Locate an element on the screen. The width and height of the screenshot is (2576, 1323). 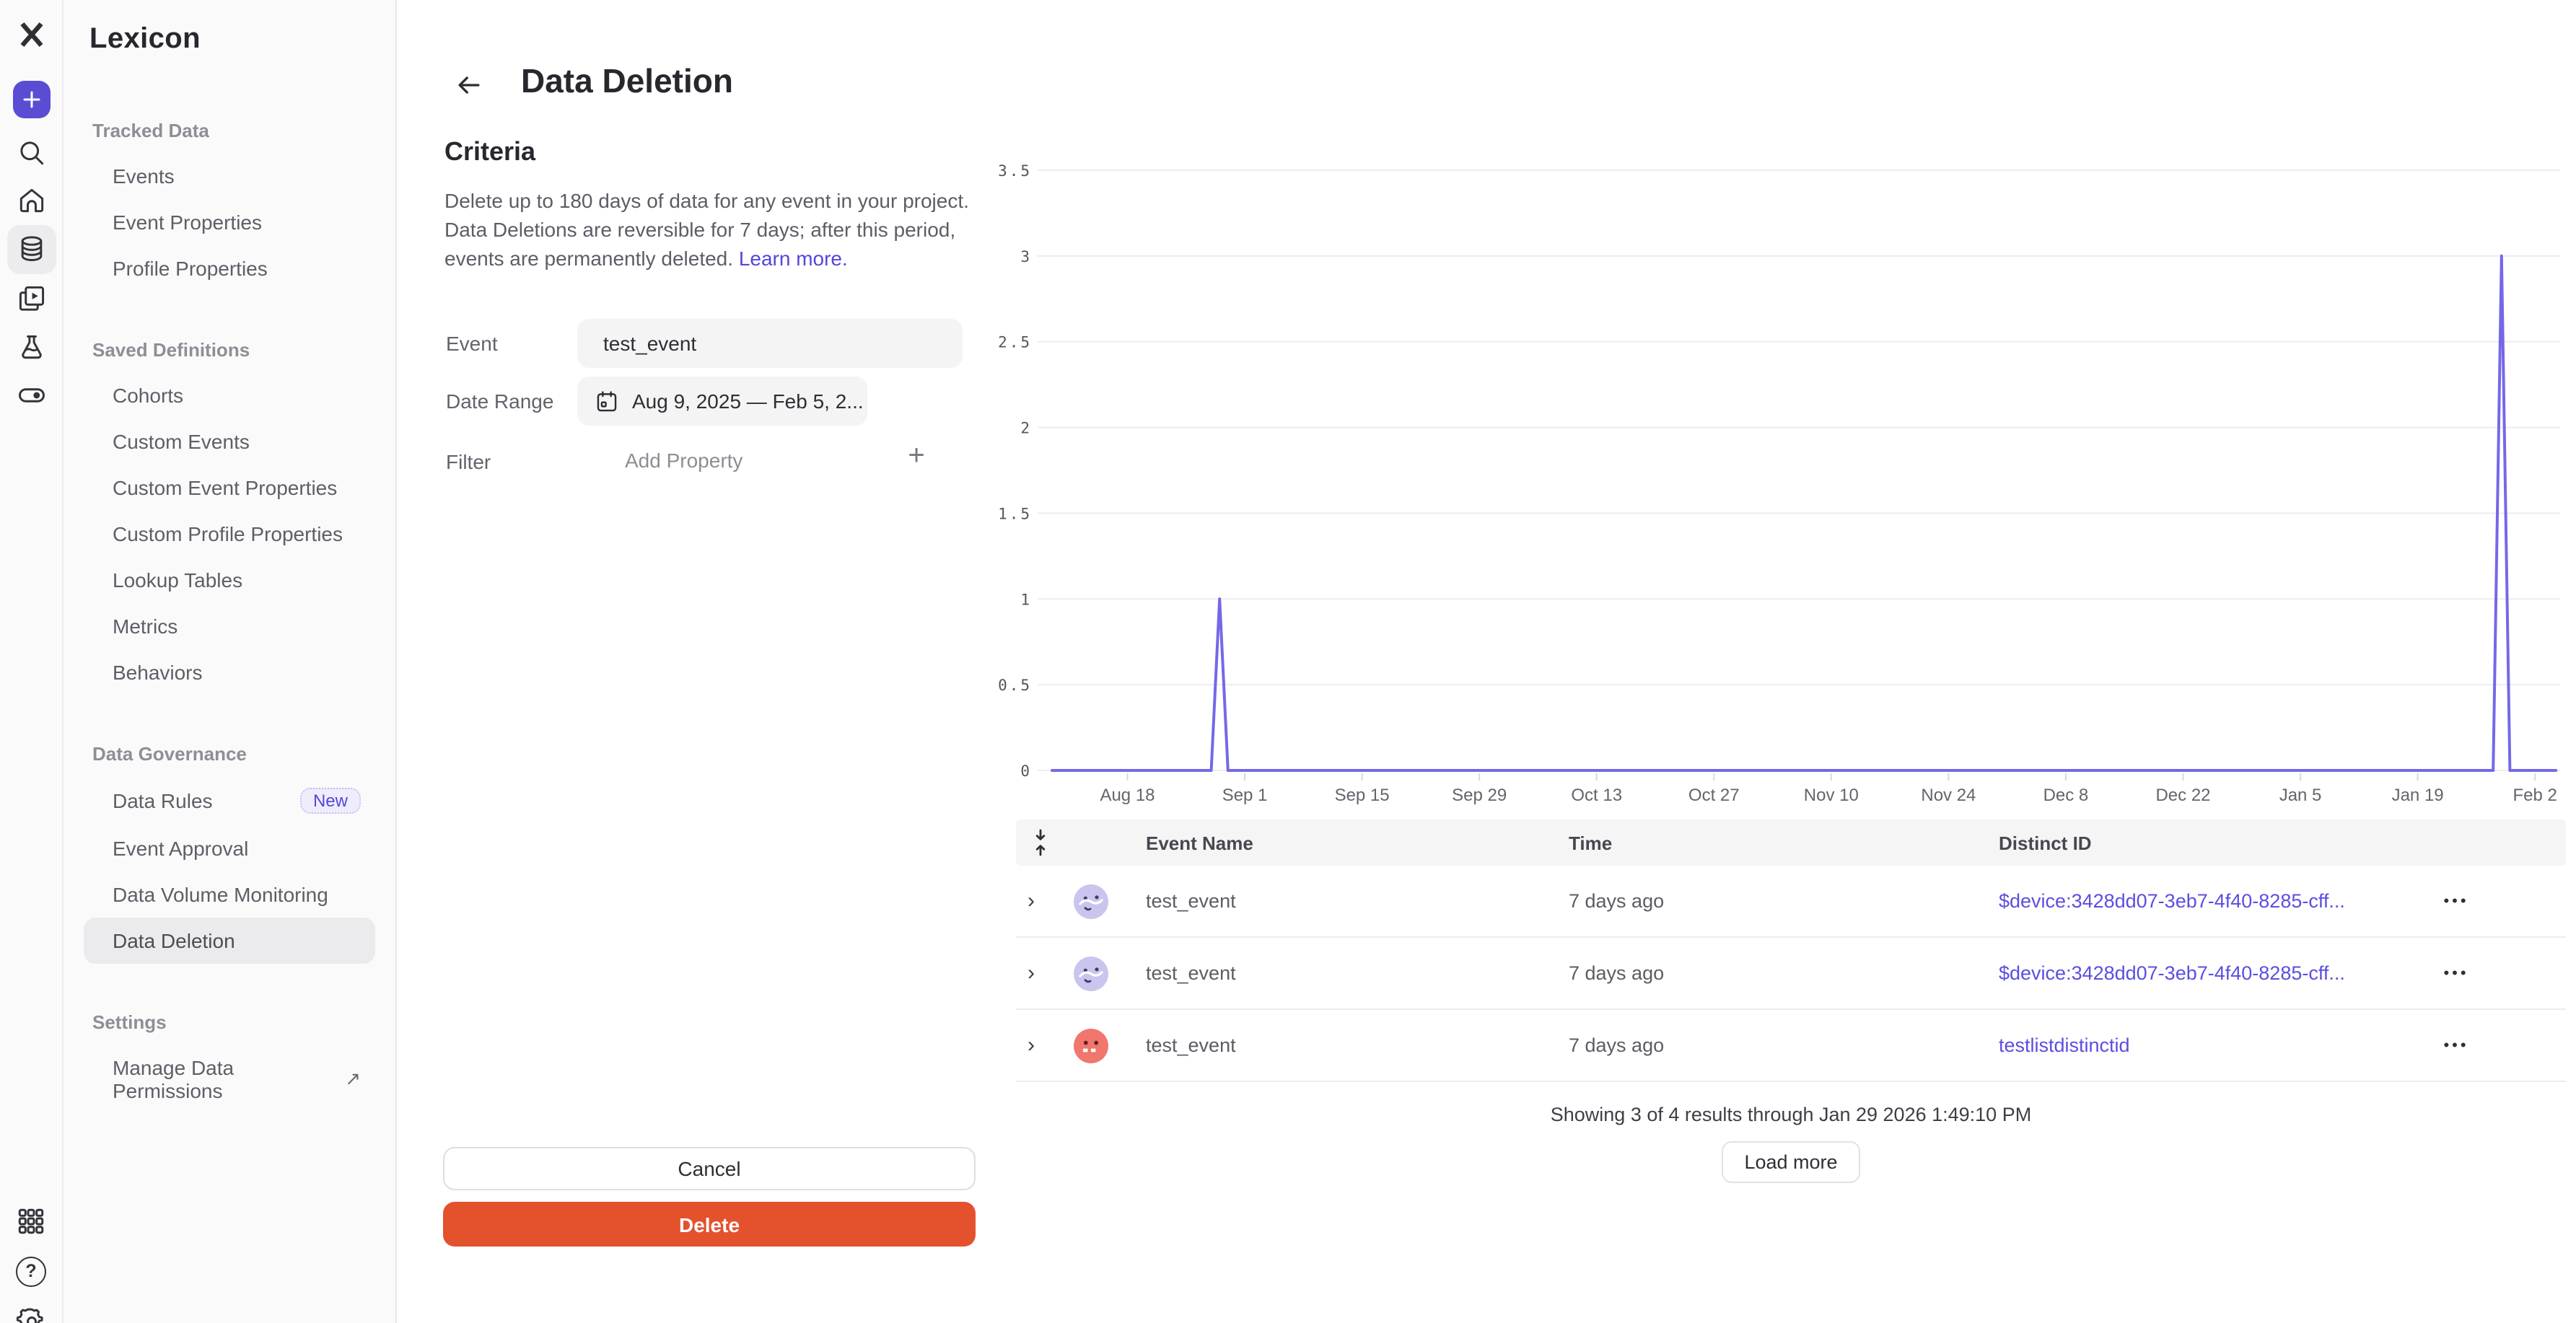
sidebar-item-label: Cohorts is located at coordinates (148, 395).